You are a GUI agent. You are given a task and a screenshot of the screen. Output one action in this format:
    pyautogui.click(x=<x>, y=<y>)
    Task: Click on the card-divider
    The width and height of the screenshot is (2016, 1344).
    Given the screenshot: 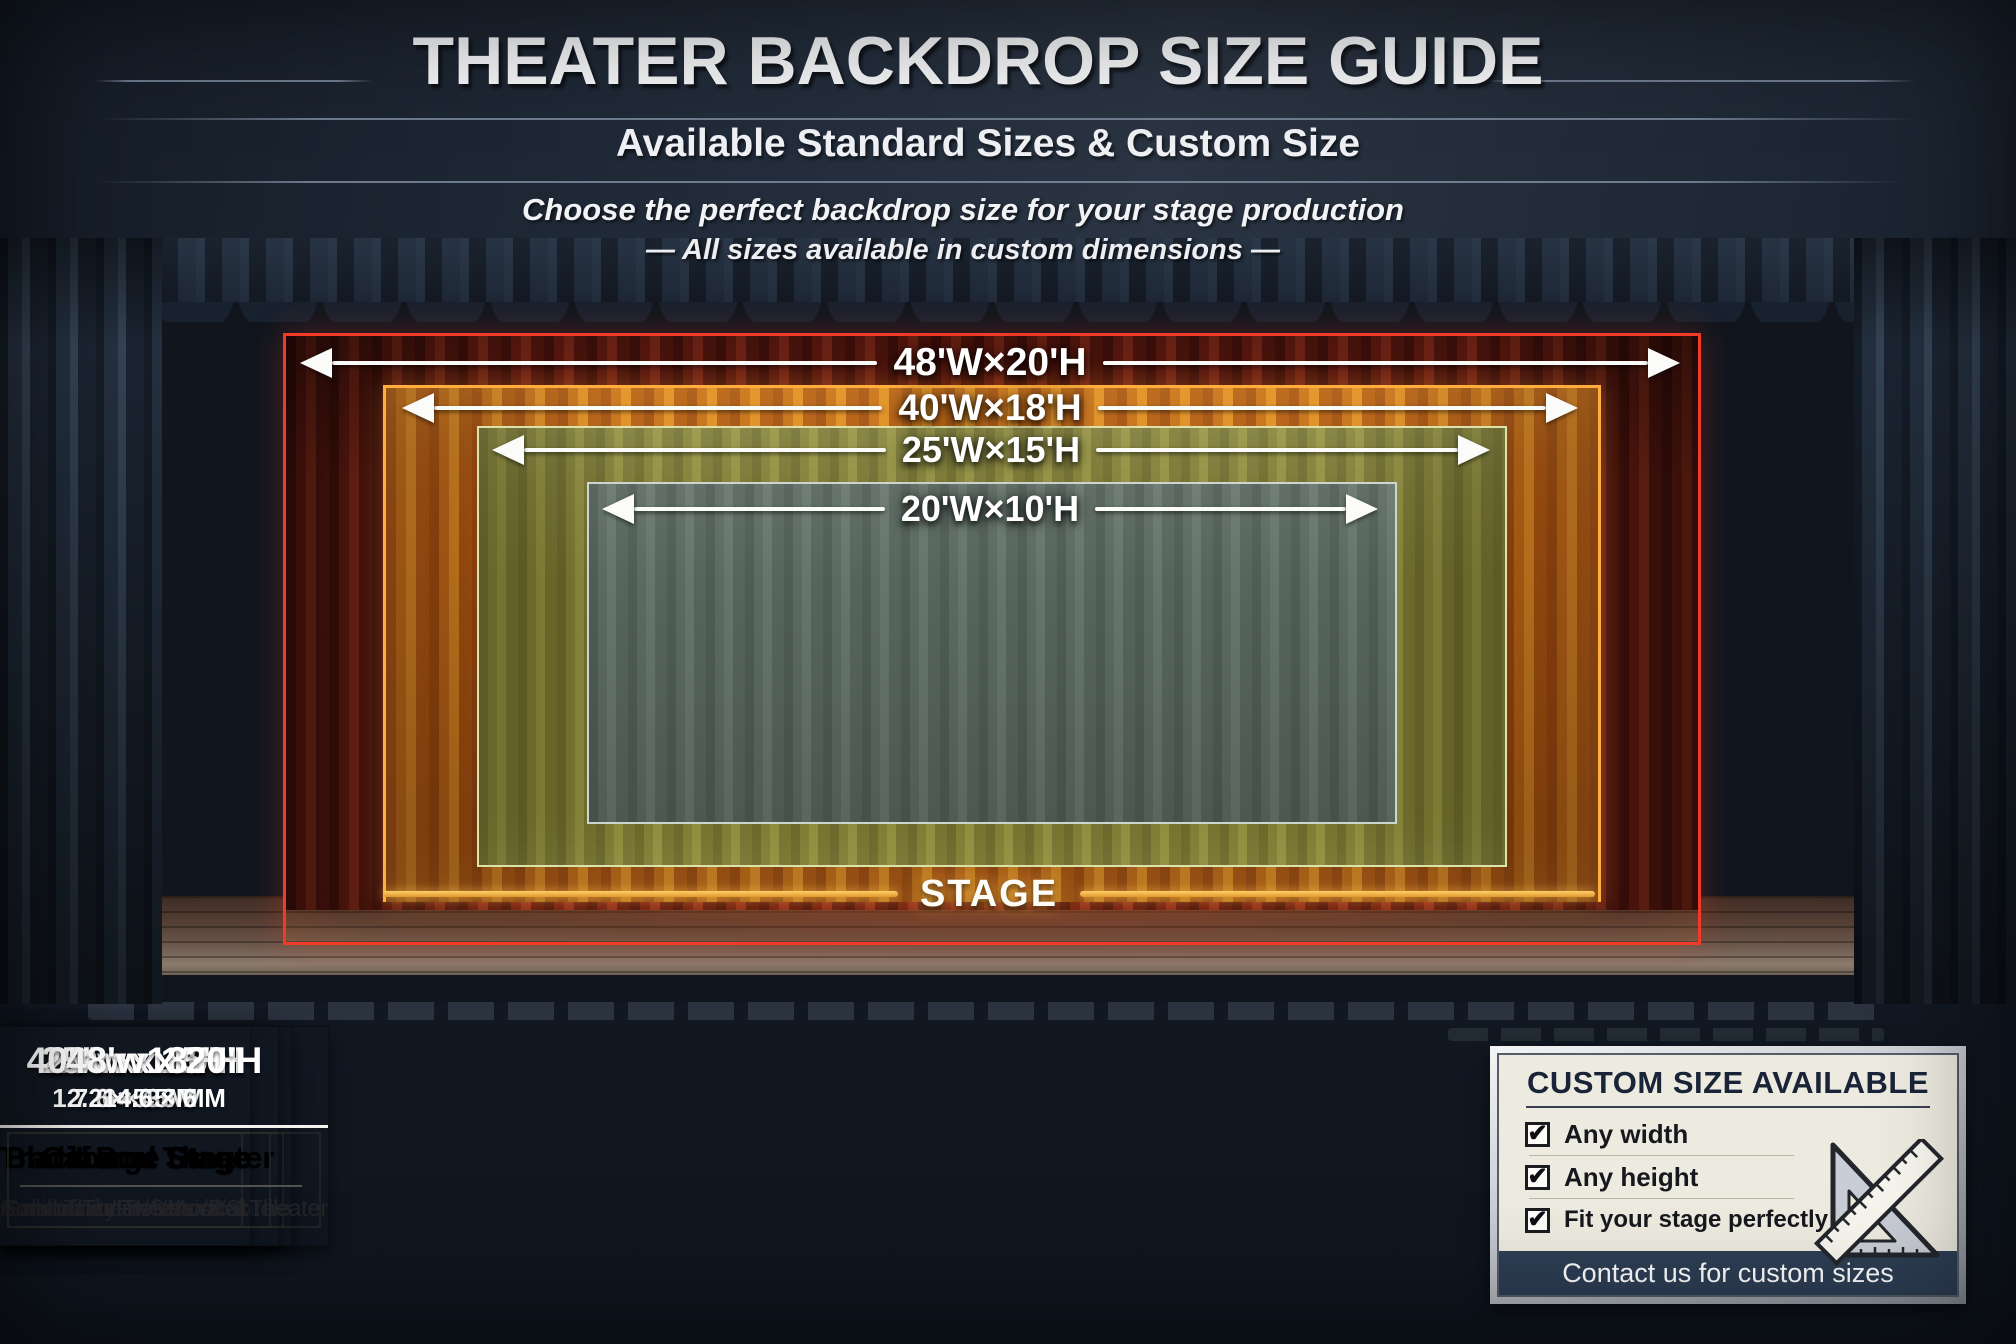 What is the action you would take?
    pyautogui.click(x=164, y=1186)
    